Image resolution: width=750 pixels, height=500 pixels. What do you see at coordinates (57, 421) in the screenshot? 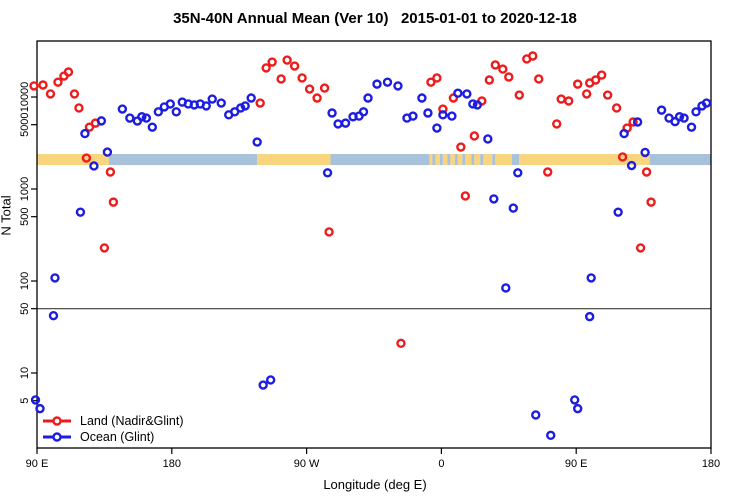
I see `legend-land-symbol-icon` at bounding box center [57, 421].